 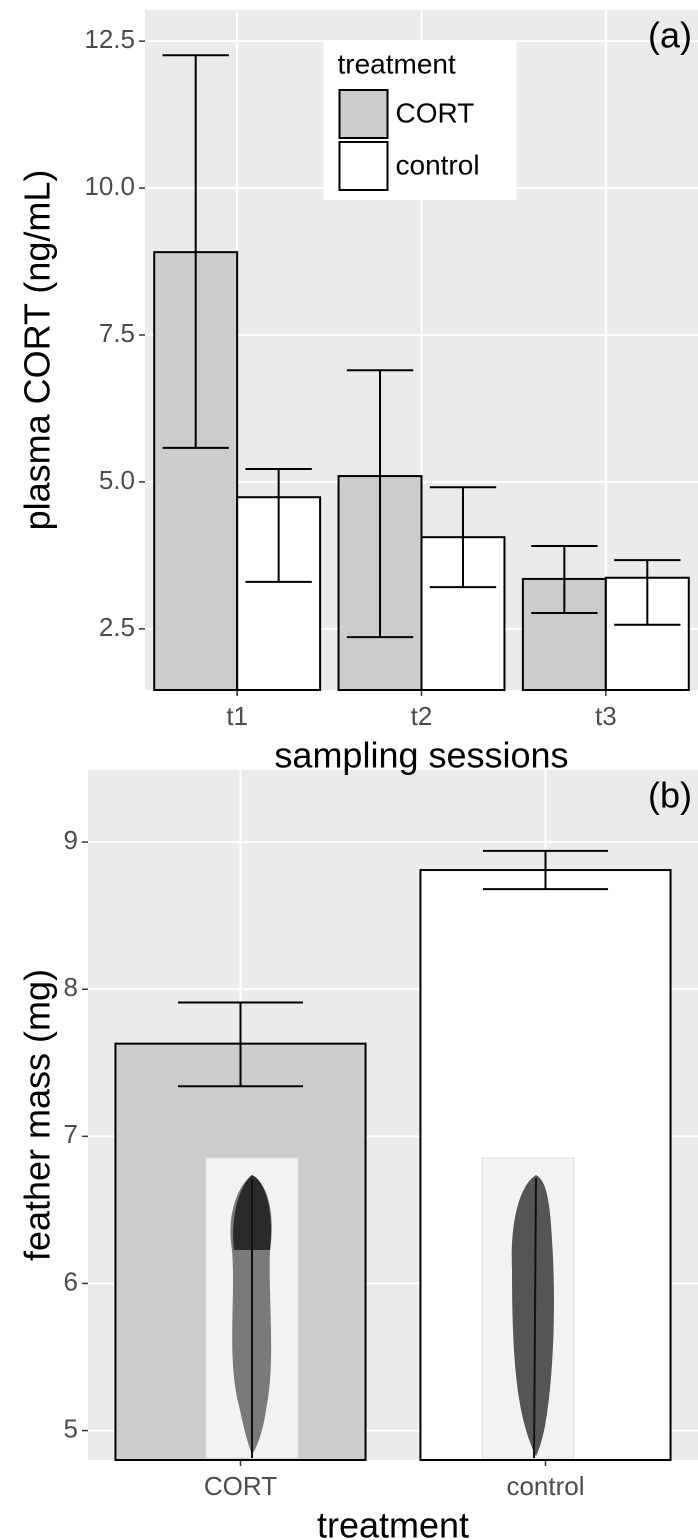 I want to click on y-tick-label: 2.5, so click(x=117, y=627).